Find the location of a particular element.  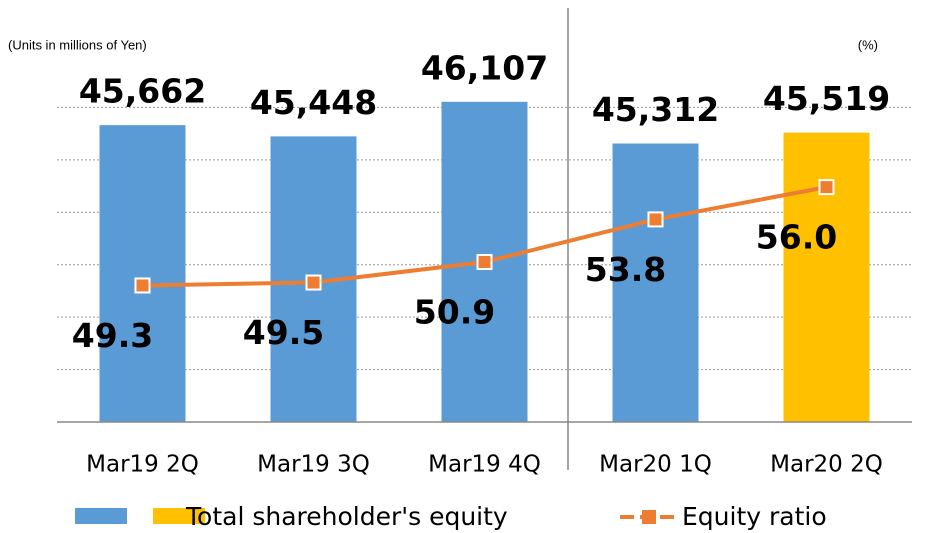

line-value-label: 49.3 is located at coordinates (112, 335).